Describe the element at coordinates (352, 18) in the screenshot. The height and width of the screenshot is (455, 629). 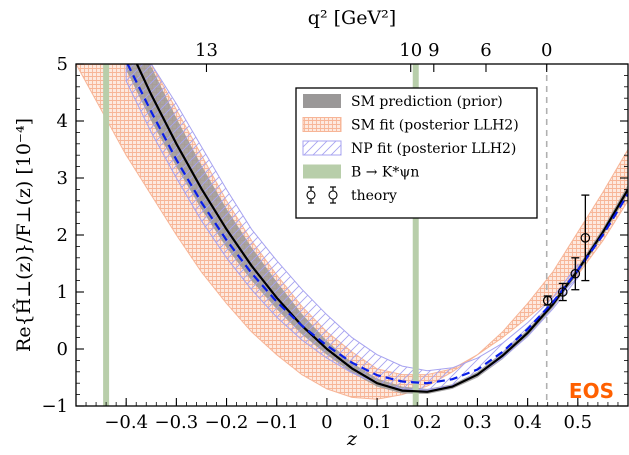
I see `top-axis-title: q² [GeV²]` at that location.